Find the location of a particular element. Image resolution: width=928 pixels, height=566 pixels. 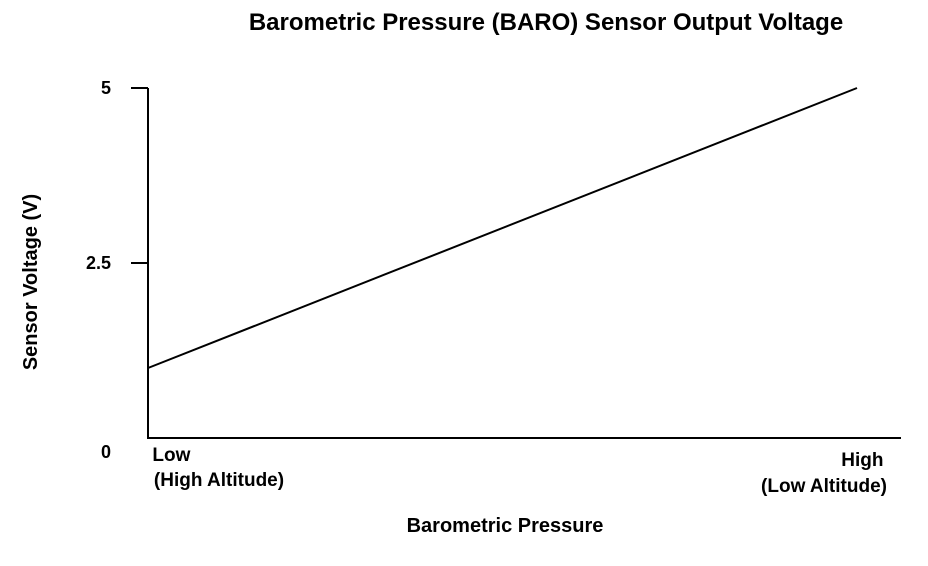

x-category-high-line2: (Low Altitude) is located at coordinates (824, 486).